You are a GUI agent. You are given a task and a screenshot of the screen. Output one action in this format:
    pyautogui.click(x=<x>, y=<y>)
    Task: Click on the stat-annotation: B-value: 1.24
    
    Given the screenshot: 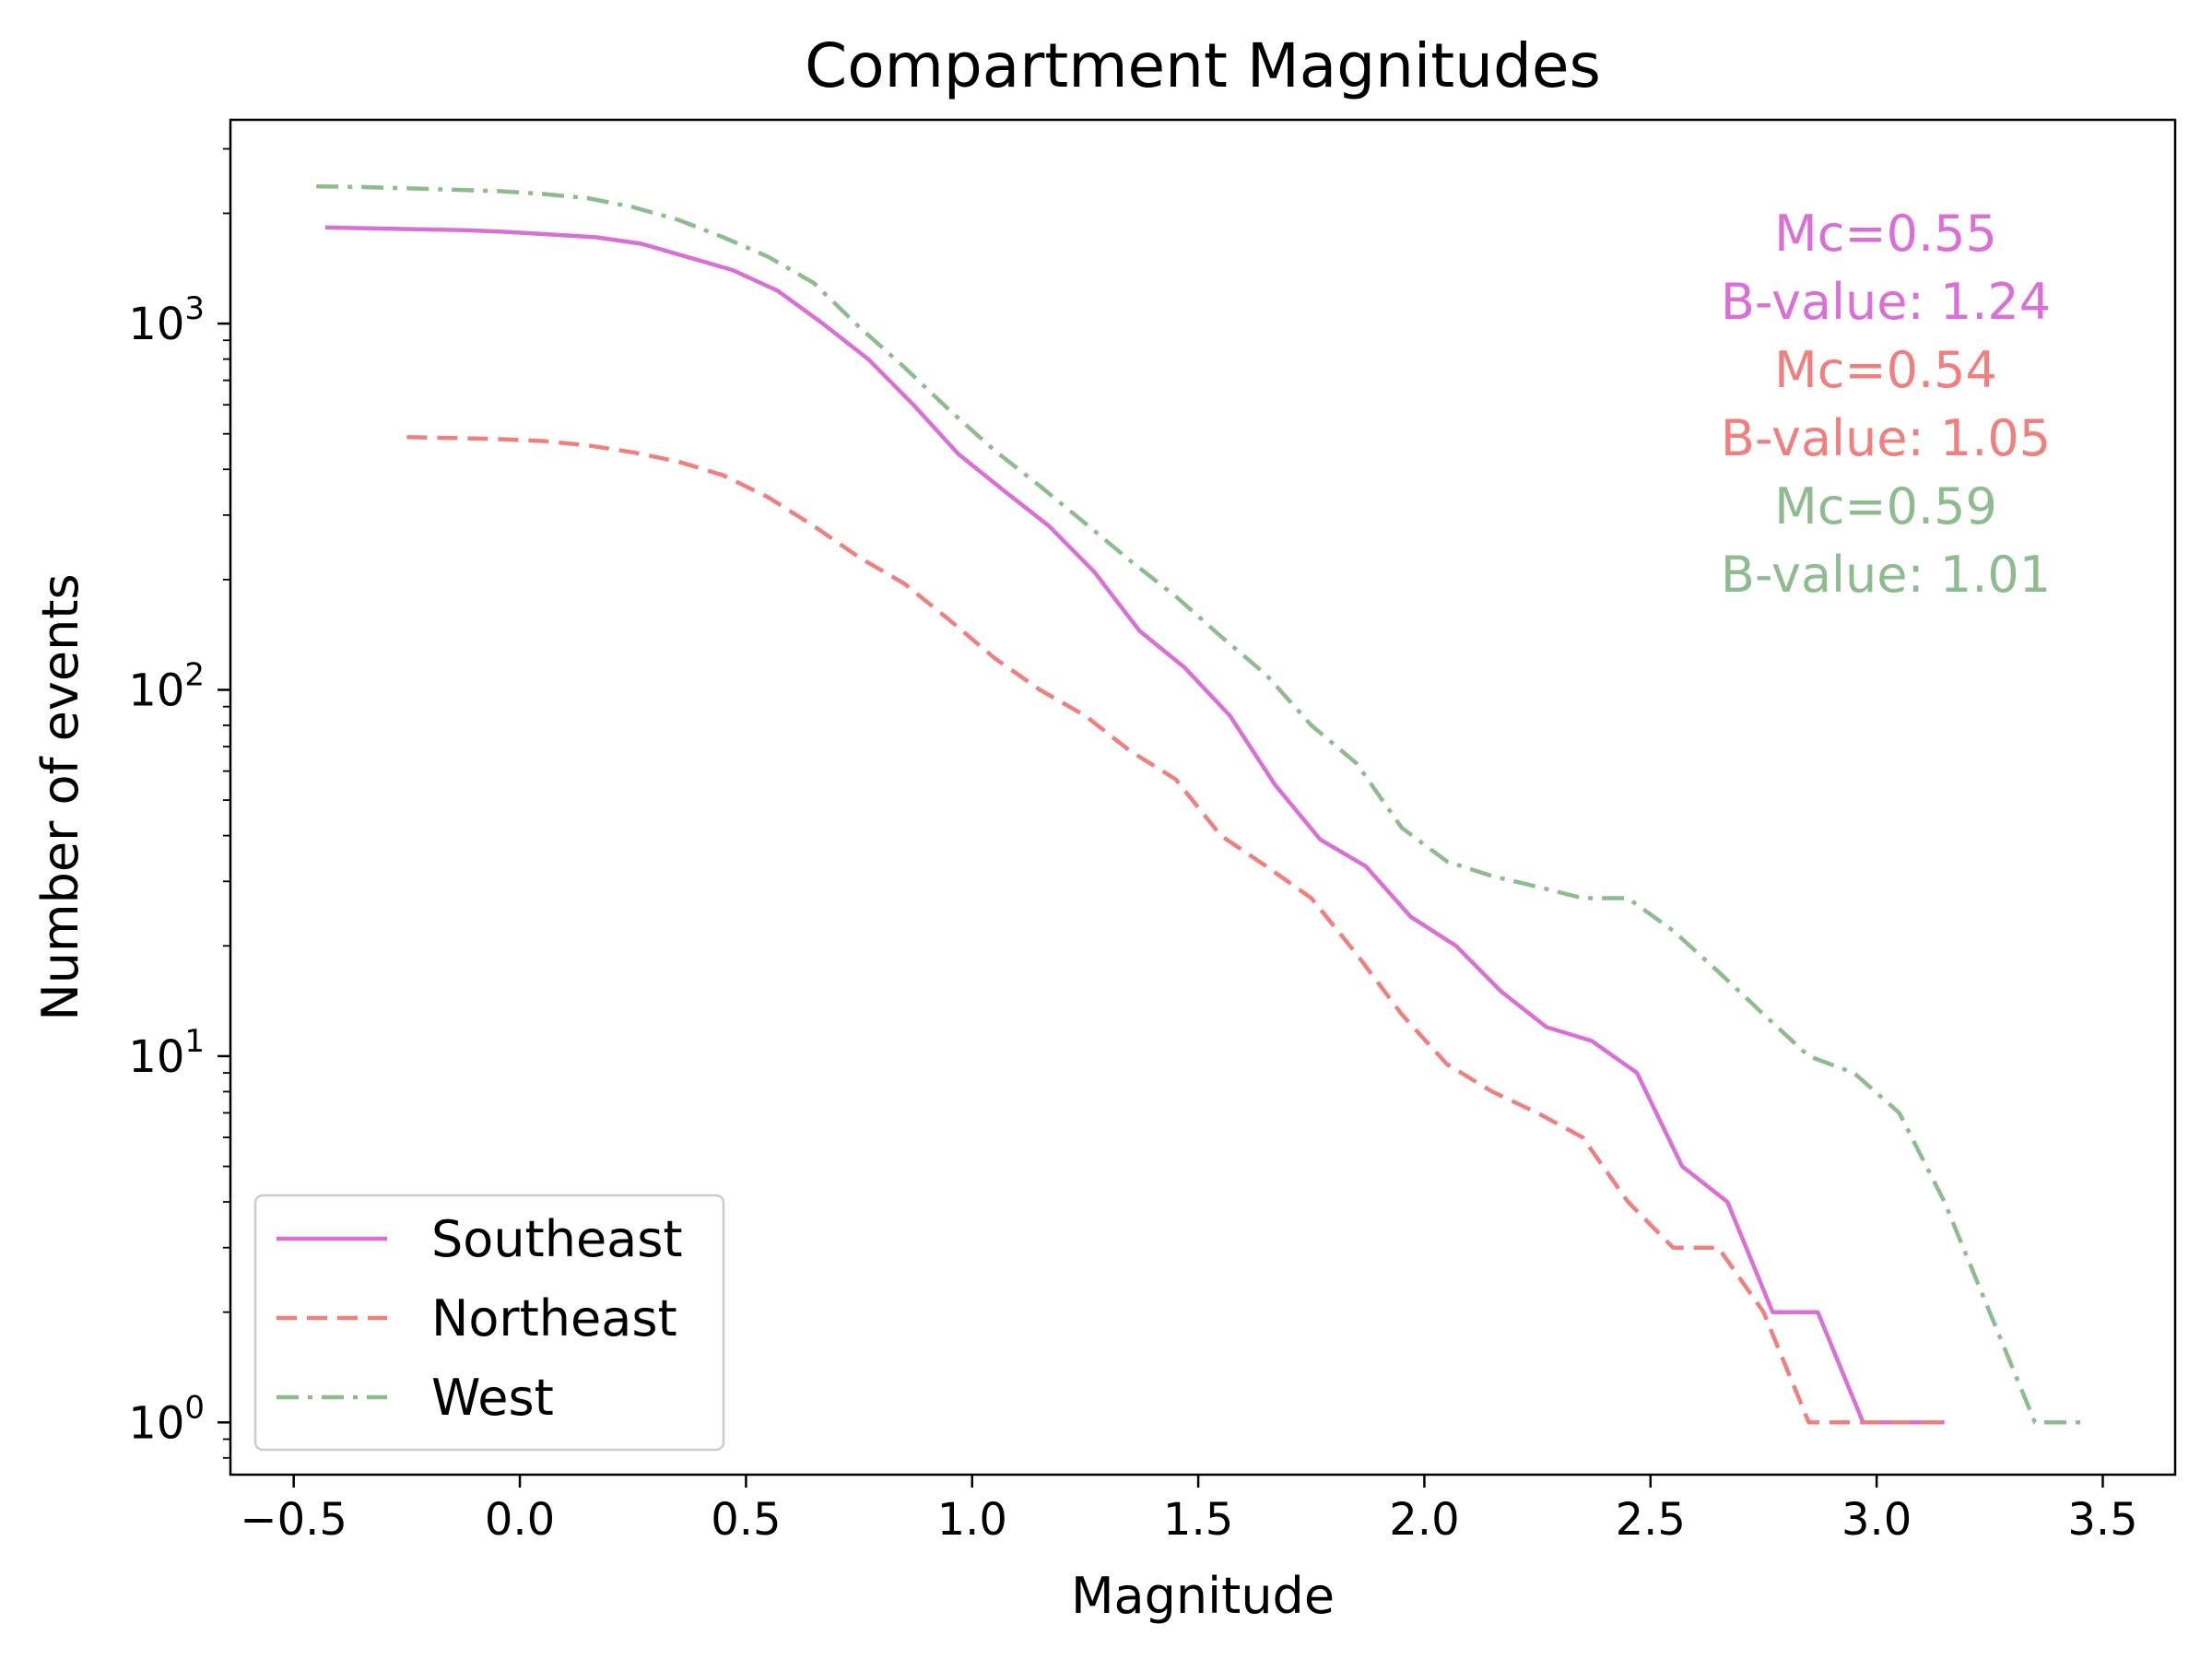 What is the action you would take?
    pyautogui.click(x=1886, y=302)
    